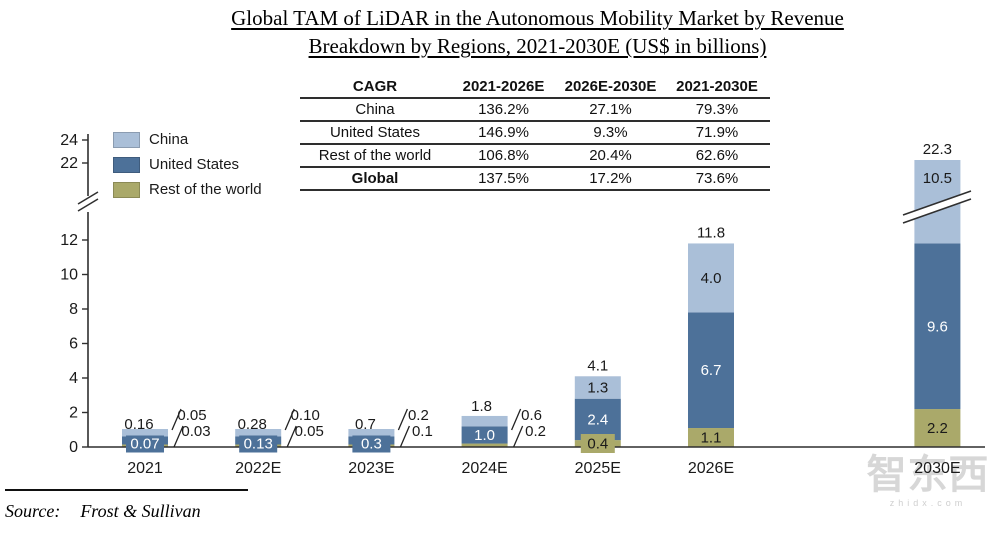 The image size is (1000, 534). Describe the element at coordinates (717, 179) in the screenshot. I see `cagr-cell: 73.6%` at that location.